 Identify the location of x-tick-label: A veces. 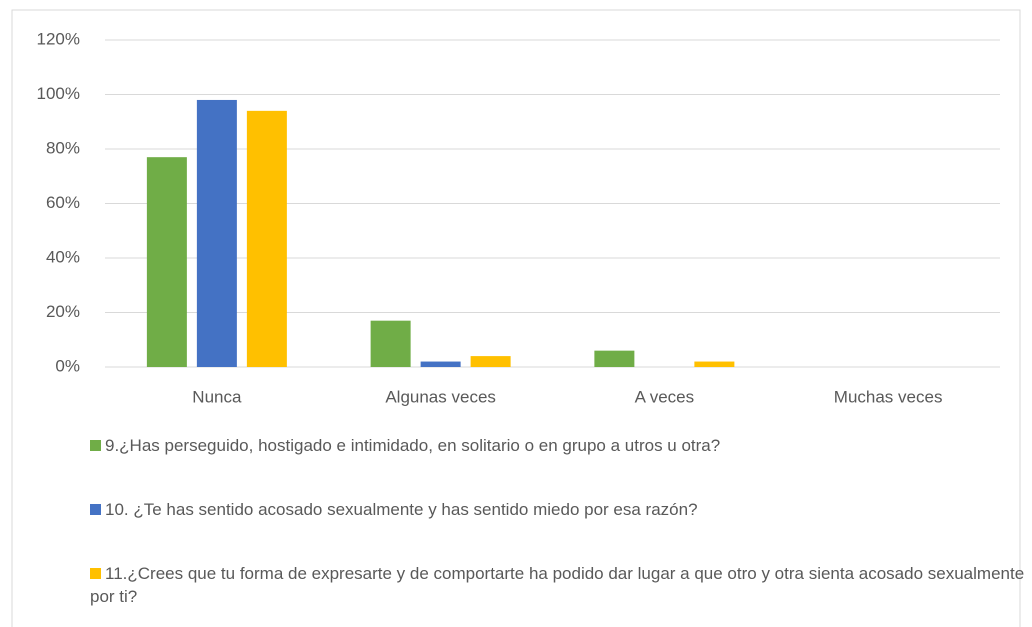
(665, 396).